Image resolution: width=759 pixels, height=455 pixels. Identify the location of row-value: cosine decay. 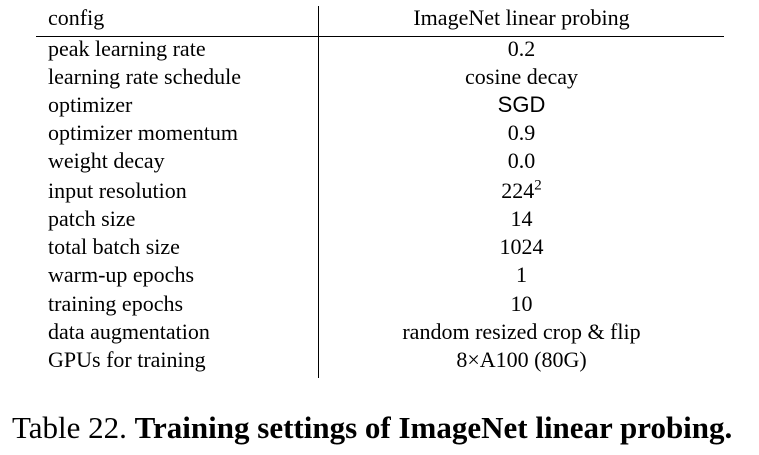
(521, 76).